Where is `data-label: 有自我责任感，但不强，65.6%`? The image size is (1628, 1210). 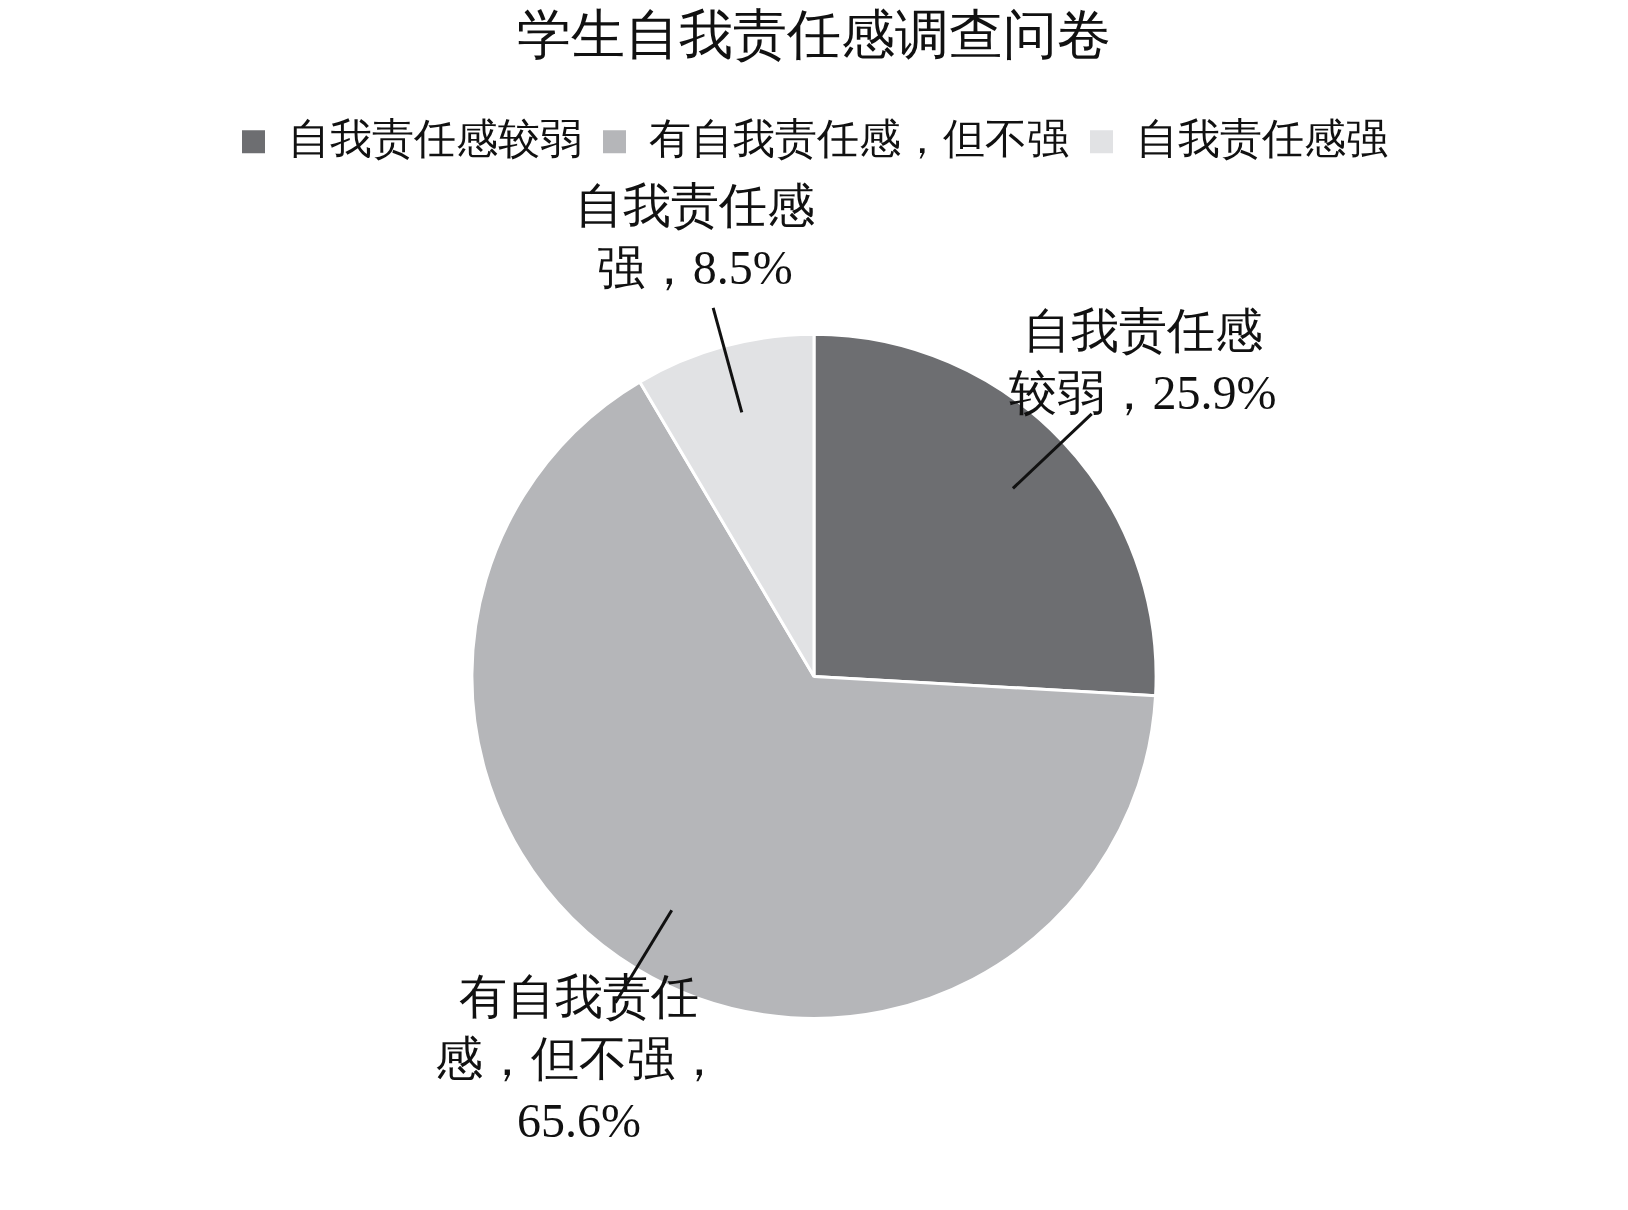 data-label: 有自我责任感，但不强，65.6% is located at coordinates (578, 1059).